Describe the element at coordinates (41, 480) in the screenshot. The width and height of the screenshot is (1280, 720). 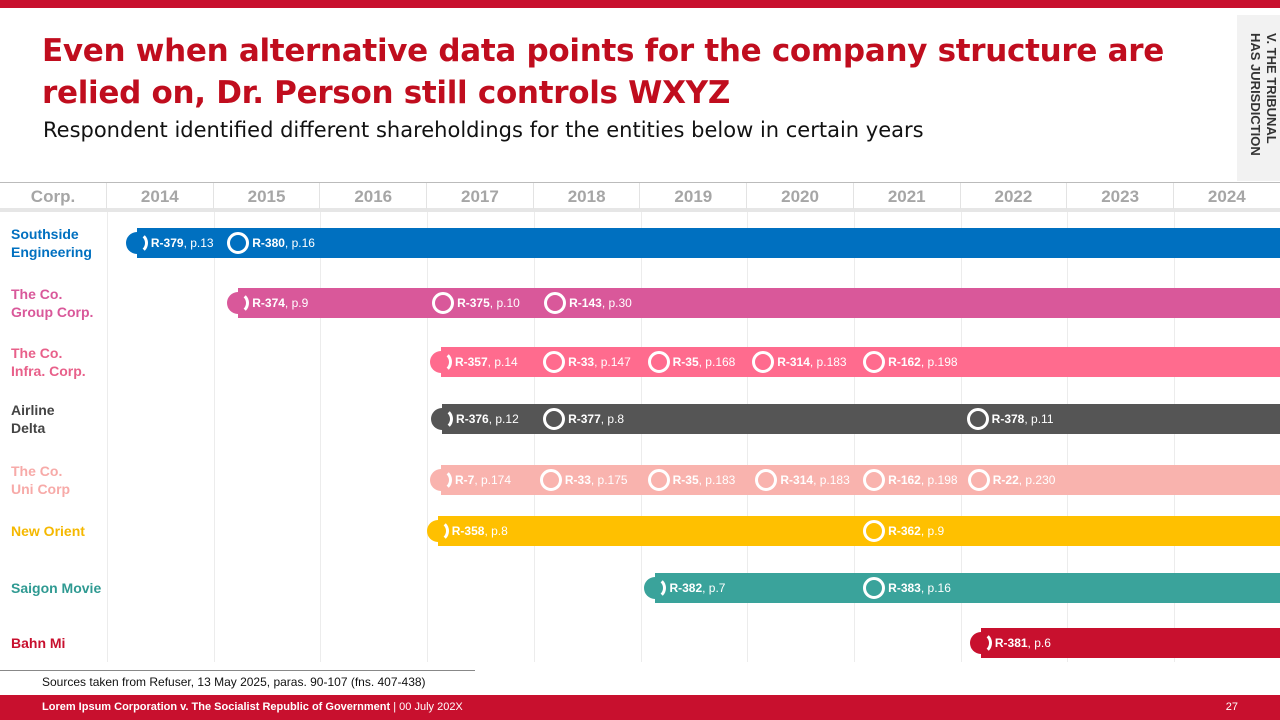
I see `row-label: The Co. Uni Corp` at that location.